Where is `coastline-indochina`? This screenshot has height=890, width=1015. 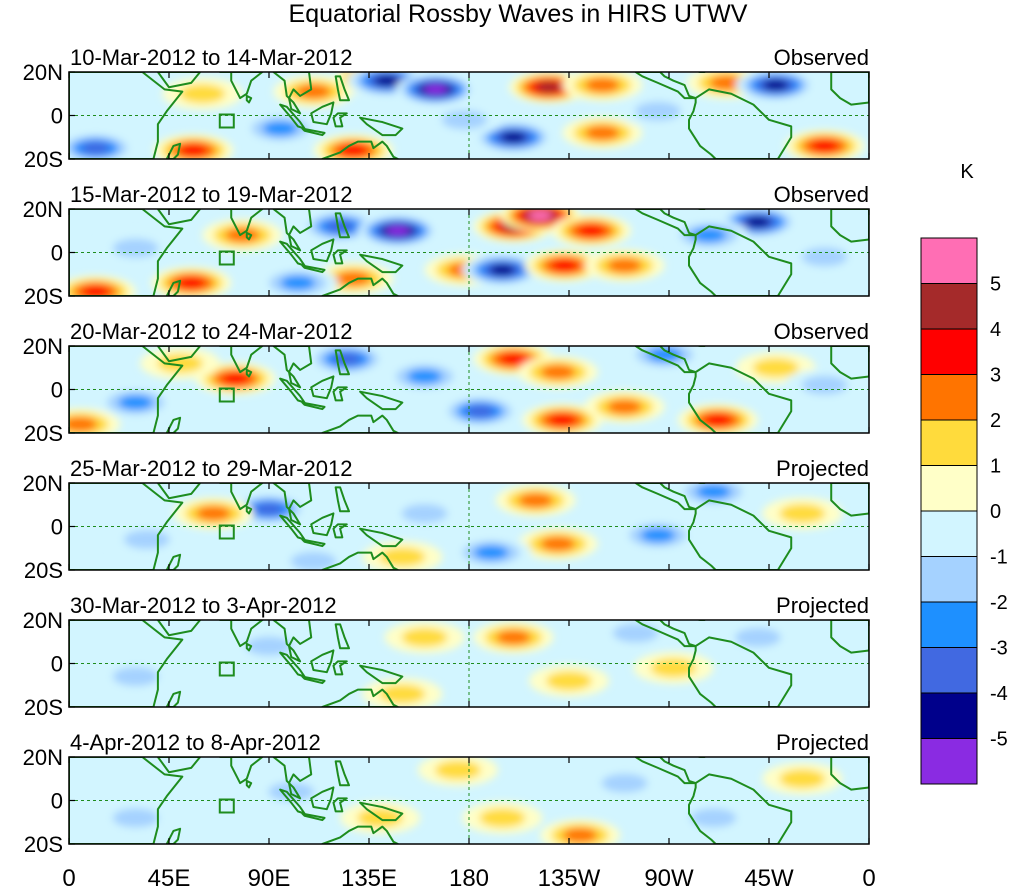
coastline-indochina is located at coordinates (292, 641).